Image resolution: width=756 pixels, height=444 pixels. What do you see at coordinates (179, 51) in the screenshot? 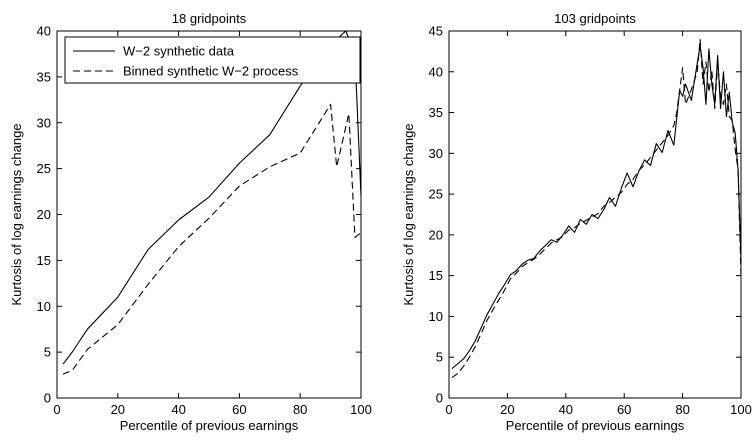
I see `legend-label-1: W−2 synthetic data` at bounding box center [179, 51].